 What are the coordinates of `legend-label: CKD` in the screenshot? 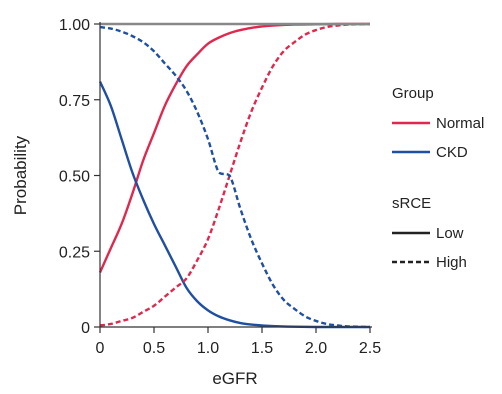 It's located at (452, 152).